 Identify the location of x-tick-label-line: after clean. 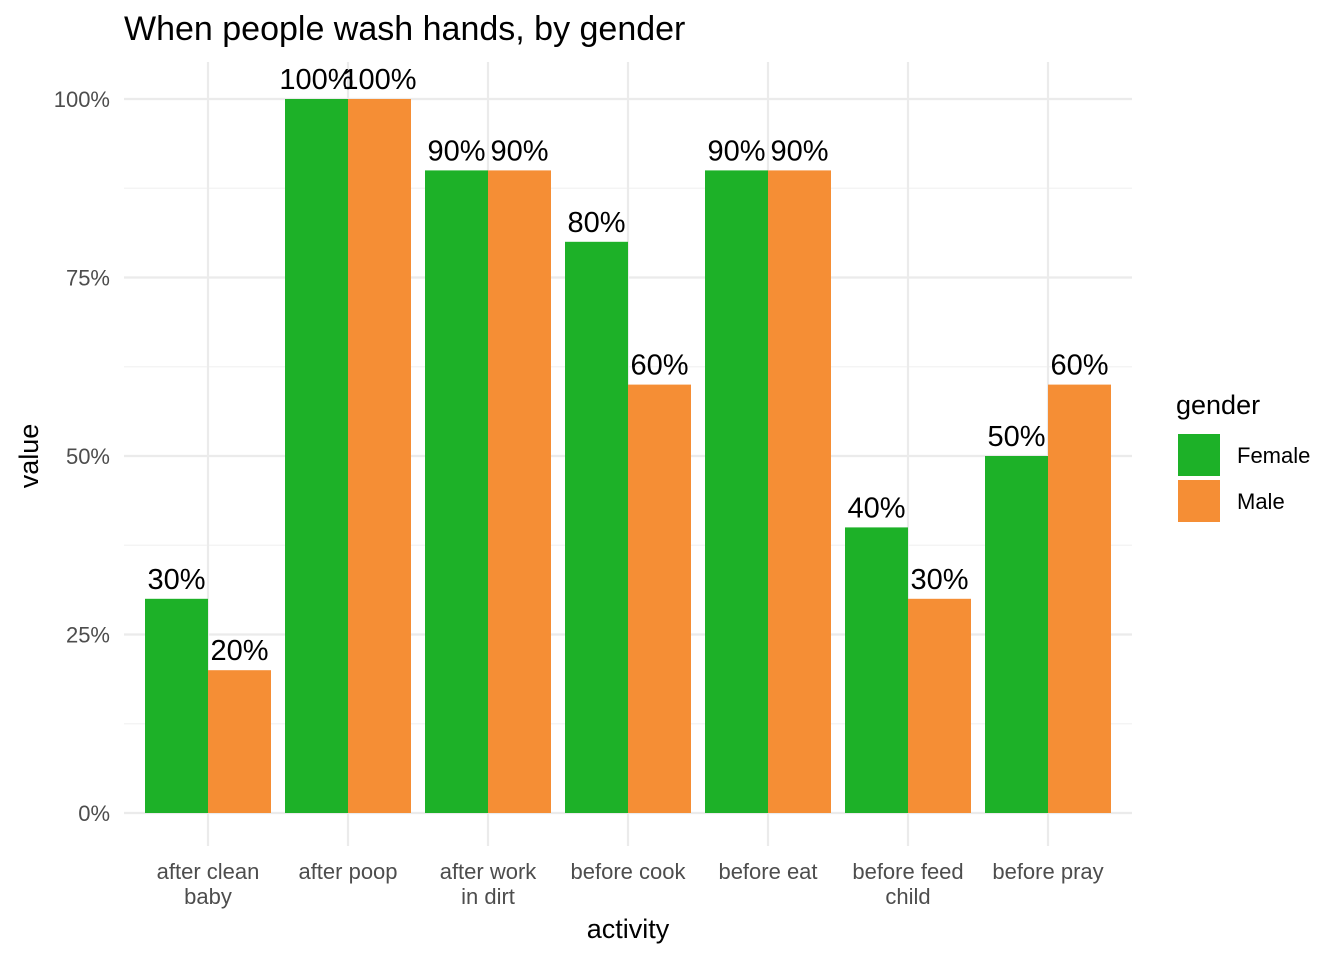
(208, 871).